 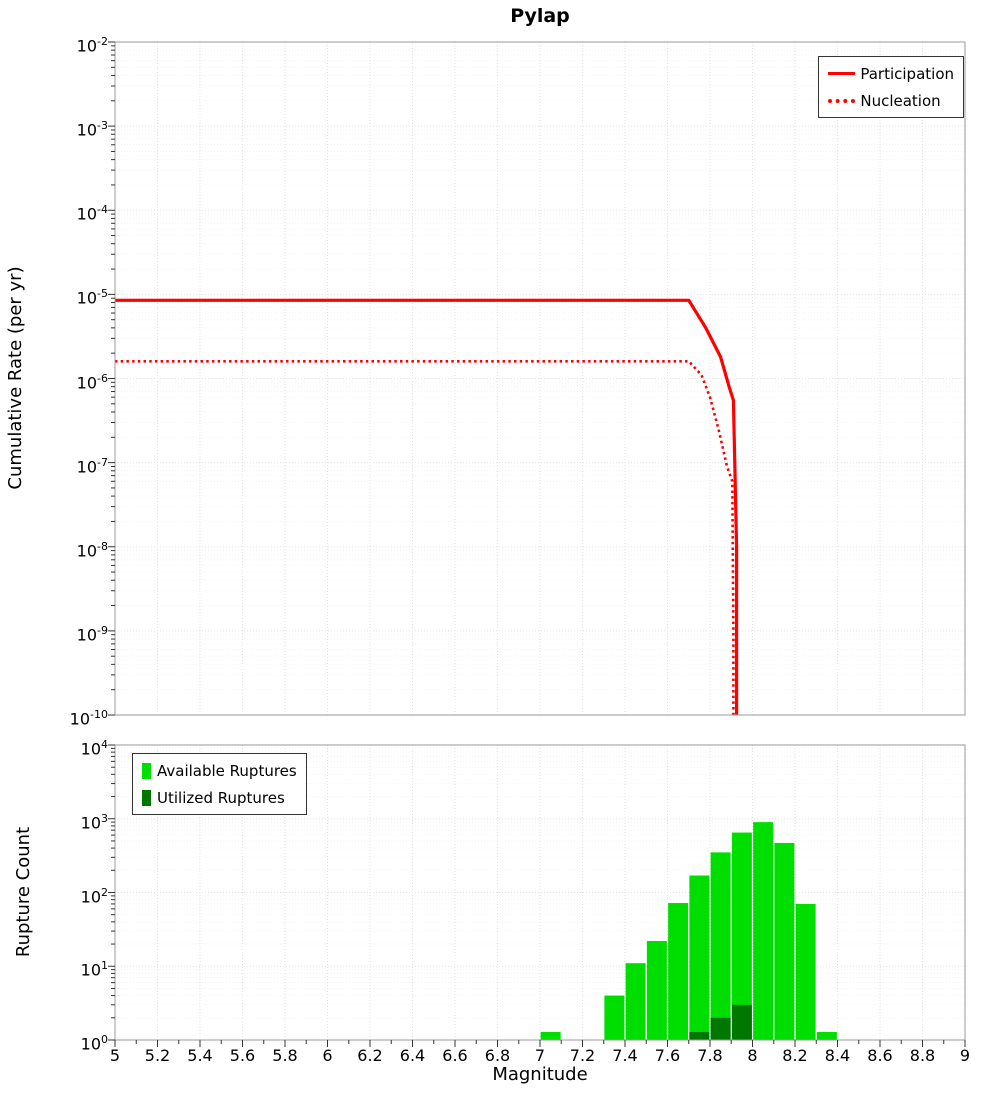 I want to click on legend-item-participation: Participation, so click(x=891, y=73).